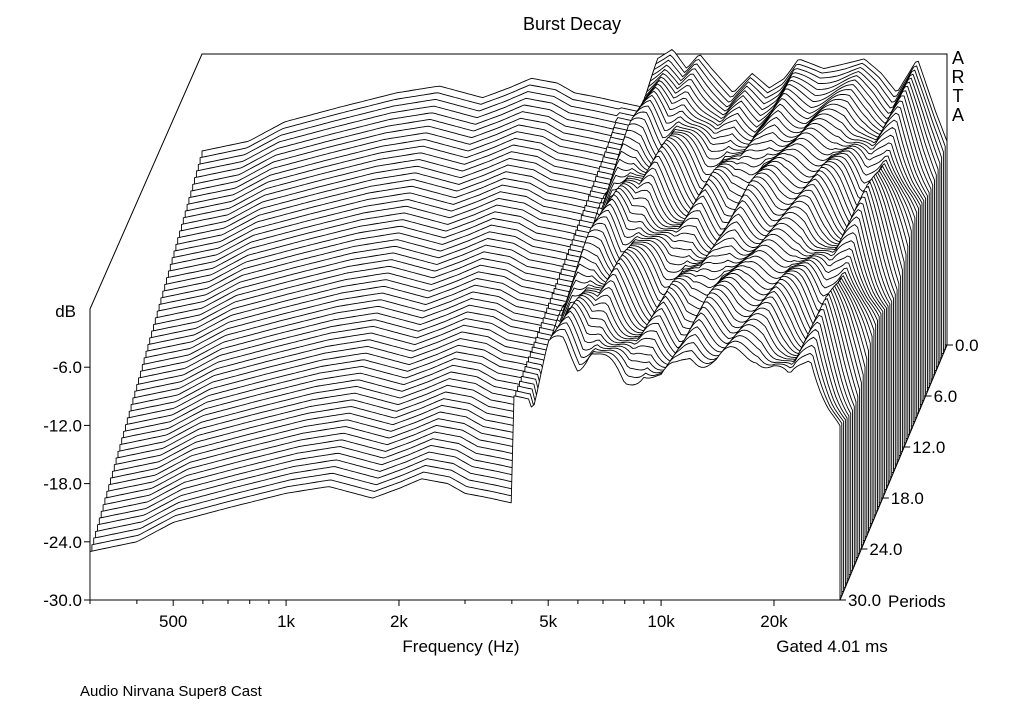 This screenshot has height=705, width=1024. What do you see at coordinates (832, 646) in the screenshot?
I see `gate-label: Gated 4.01 ms` at bounding box center [832, 646].